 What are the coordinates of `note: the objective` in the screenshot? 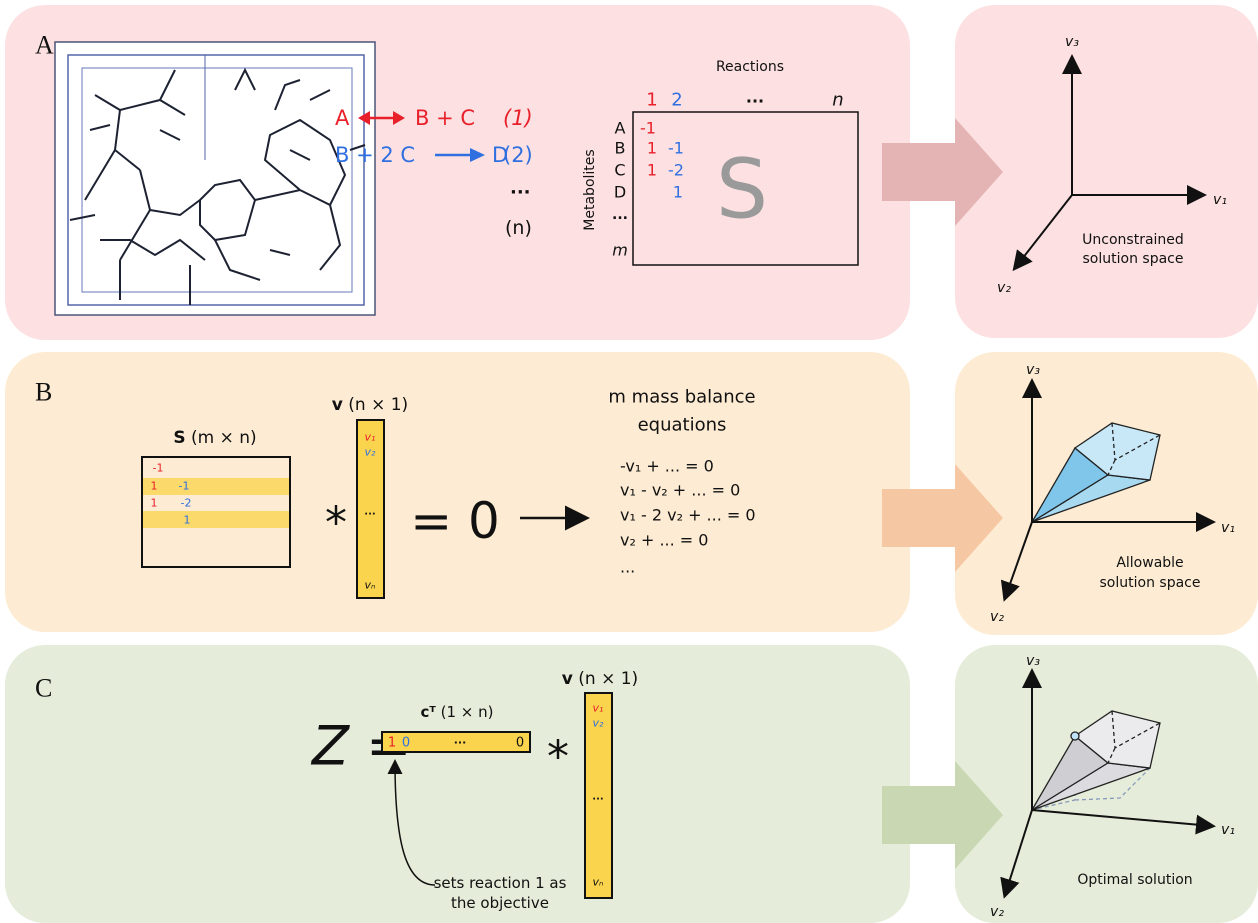 It's located at (500, 903).